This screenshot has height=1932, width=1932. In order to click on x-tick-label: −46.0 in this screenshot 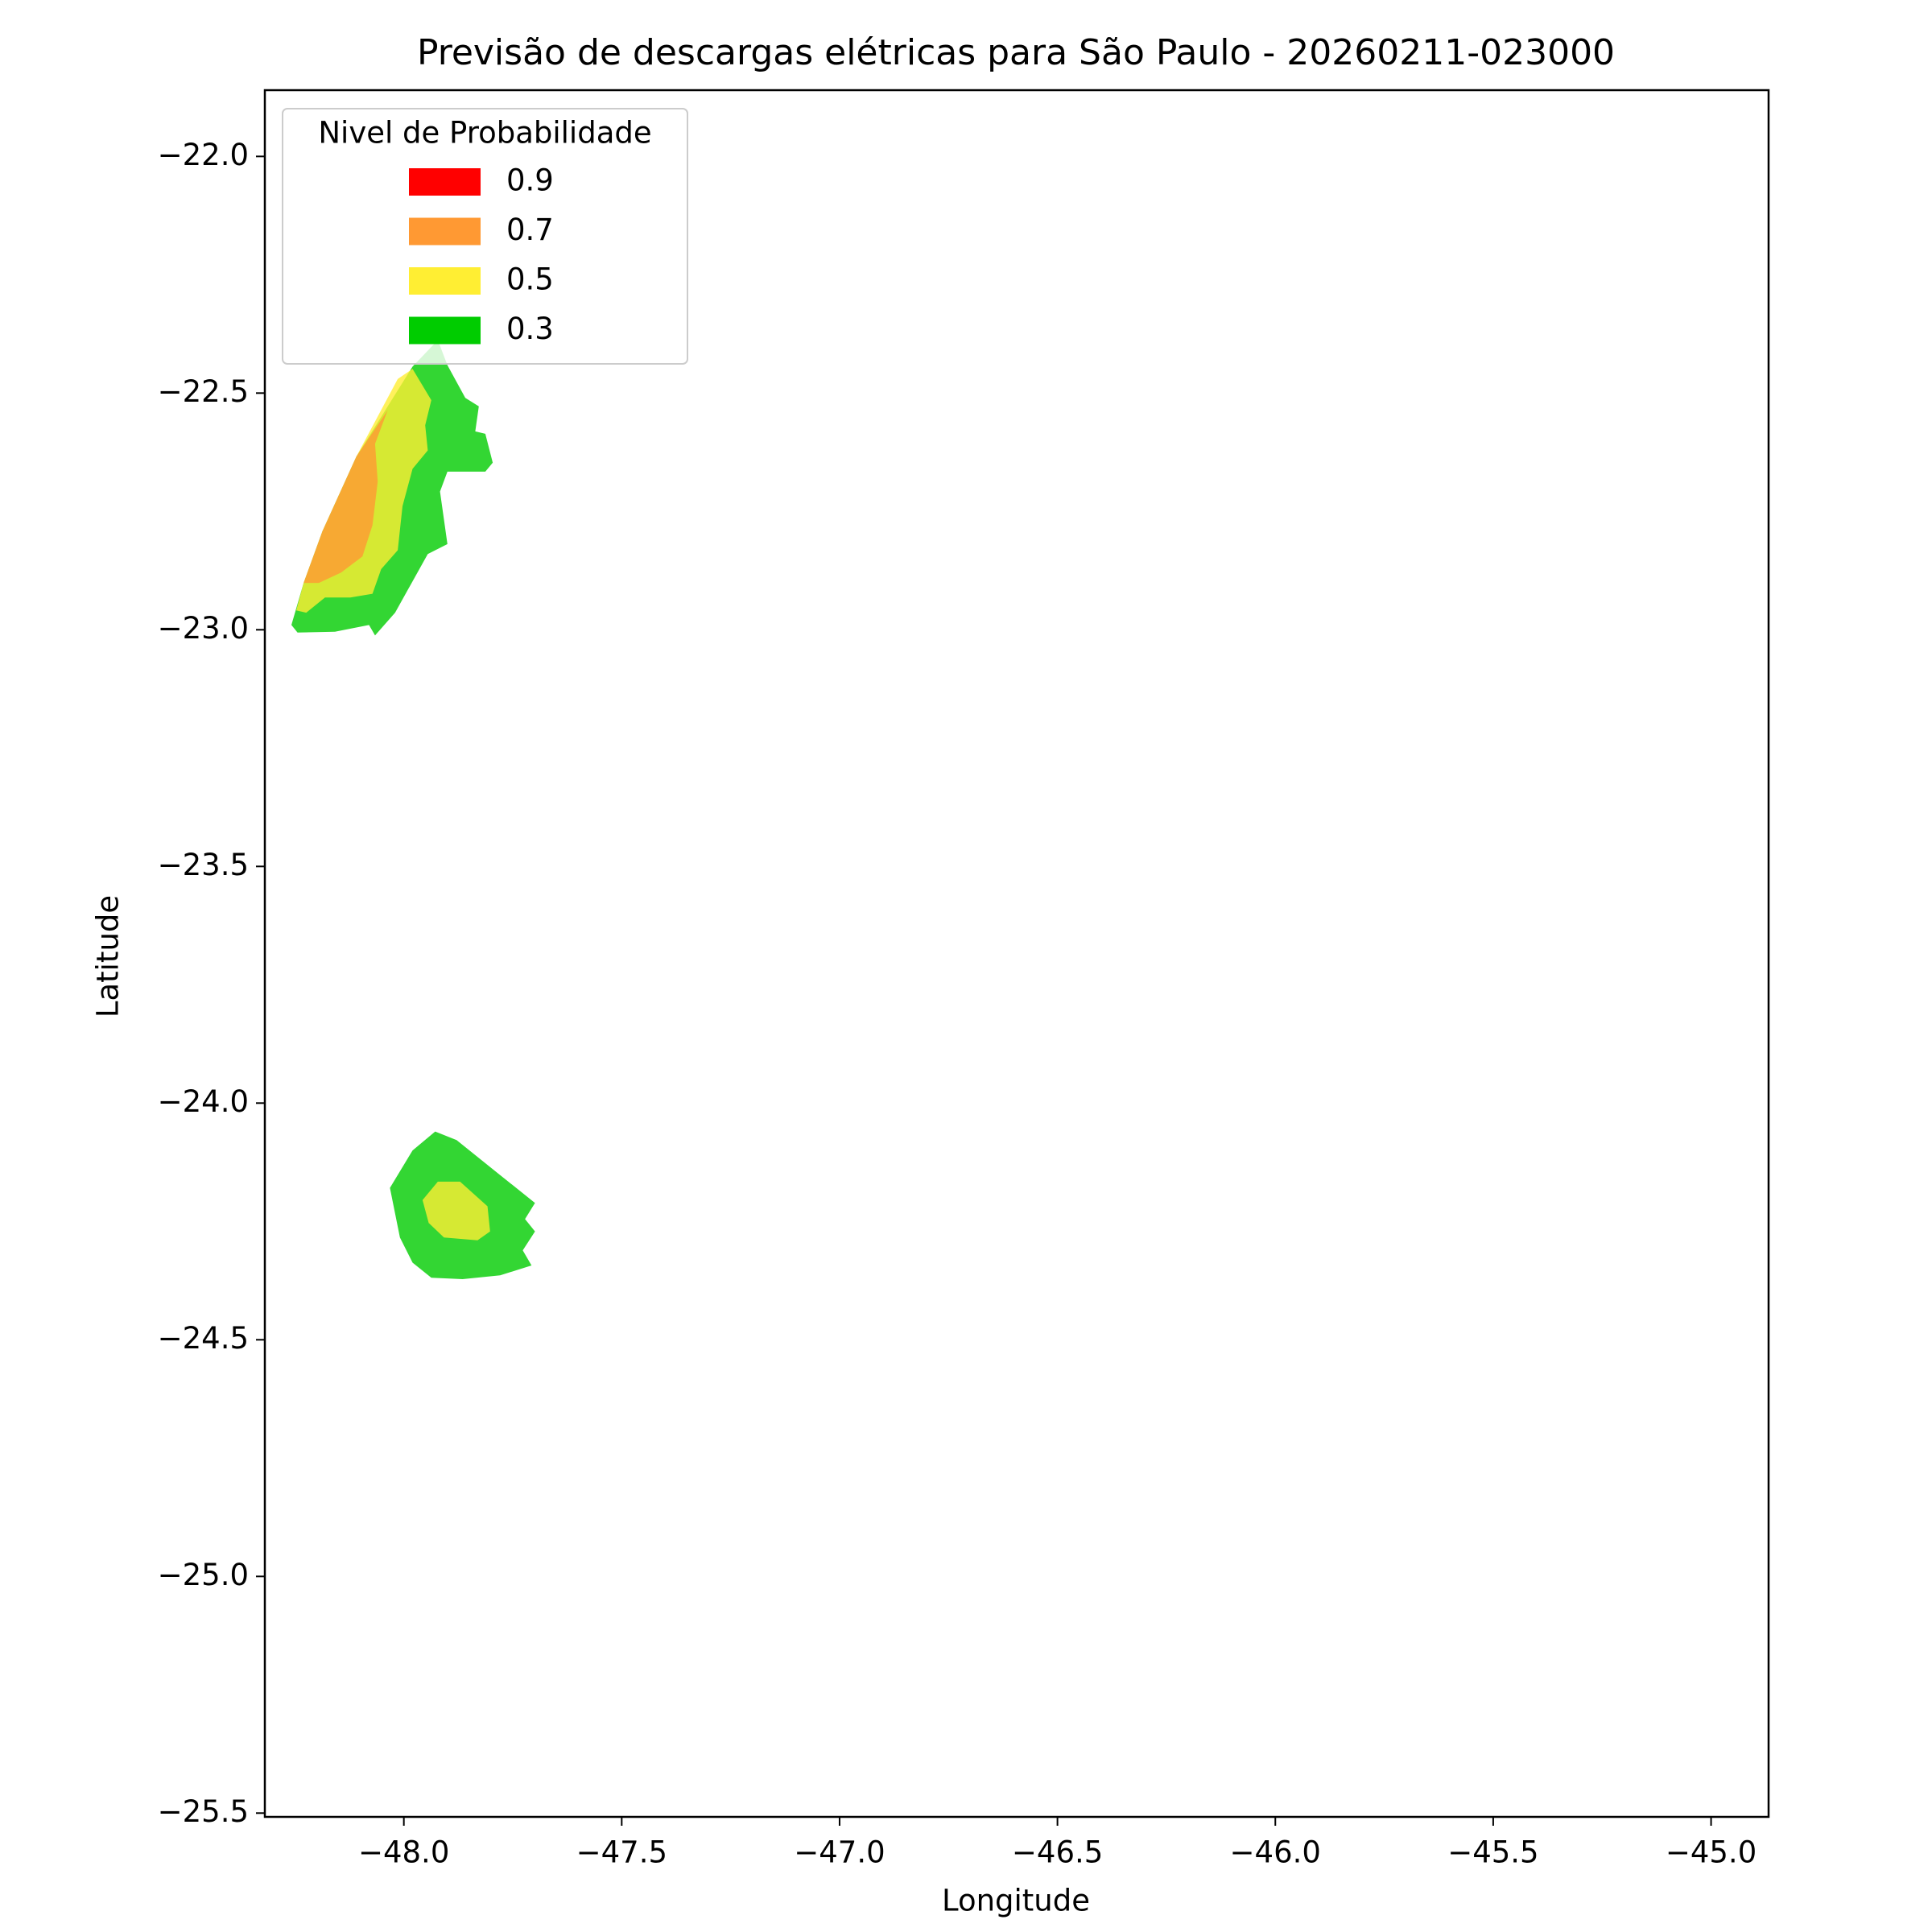, I will do `click(1275, 1852)`.